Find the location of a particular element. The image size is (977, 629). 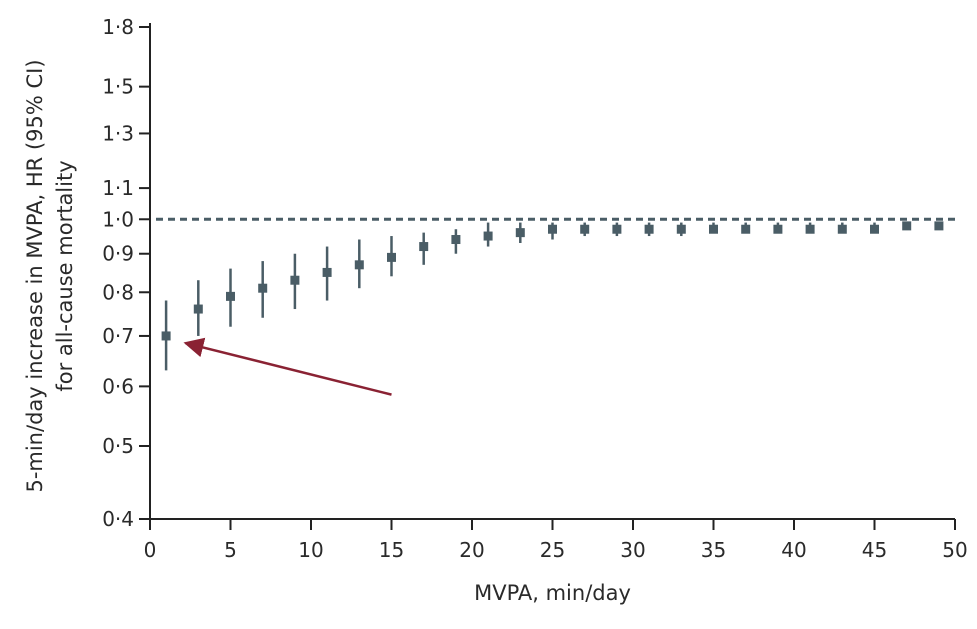

x-tick-label: 10 is located at coordinates (310, 550).